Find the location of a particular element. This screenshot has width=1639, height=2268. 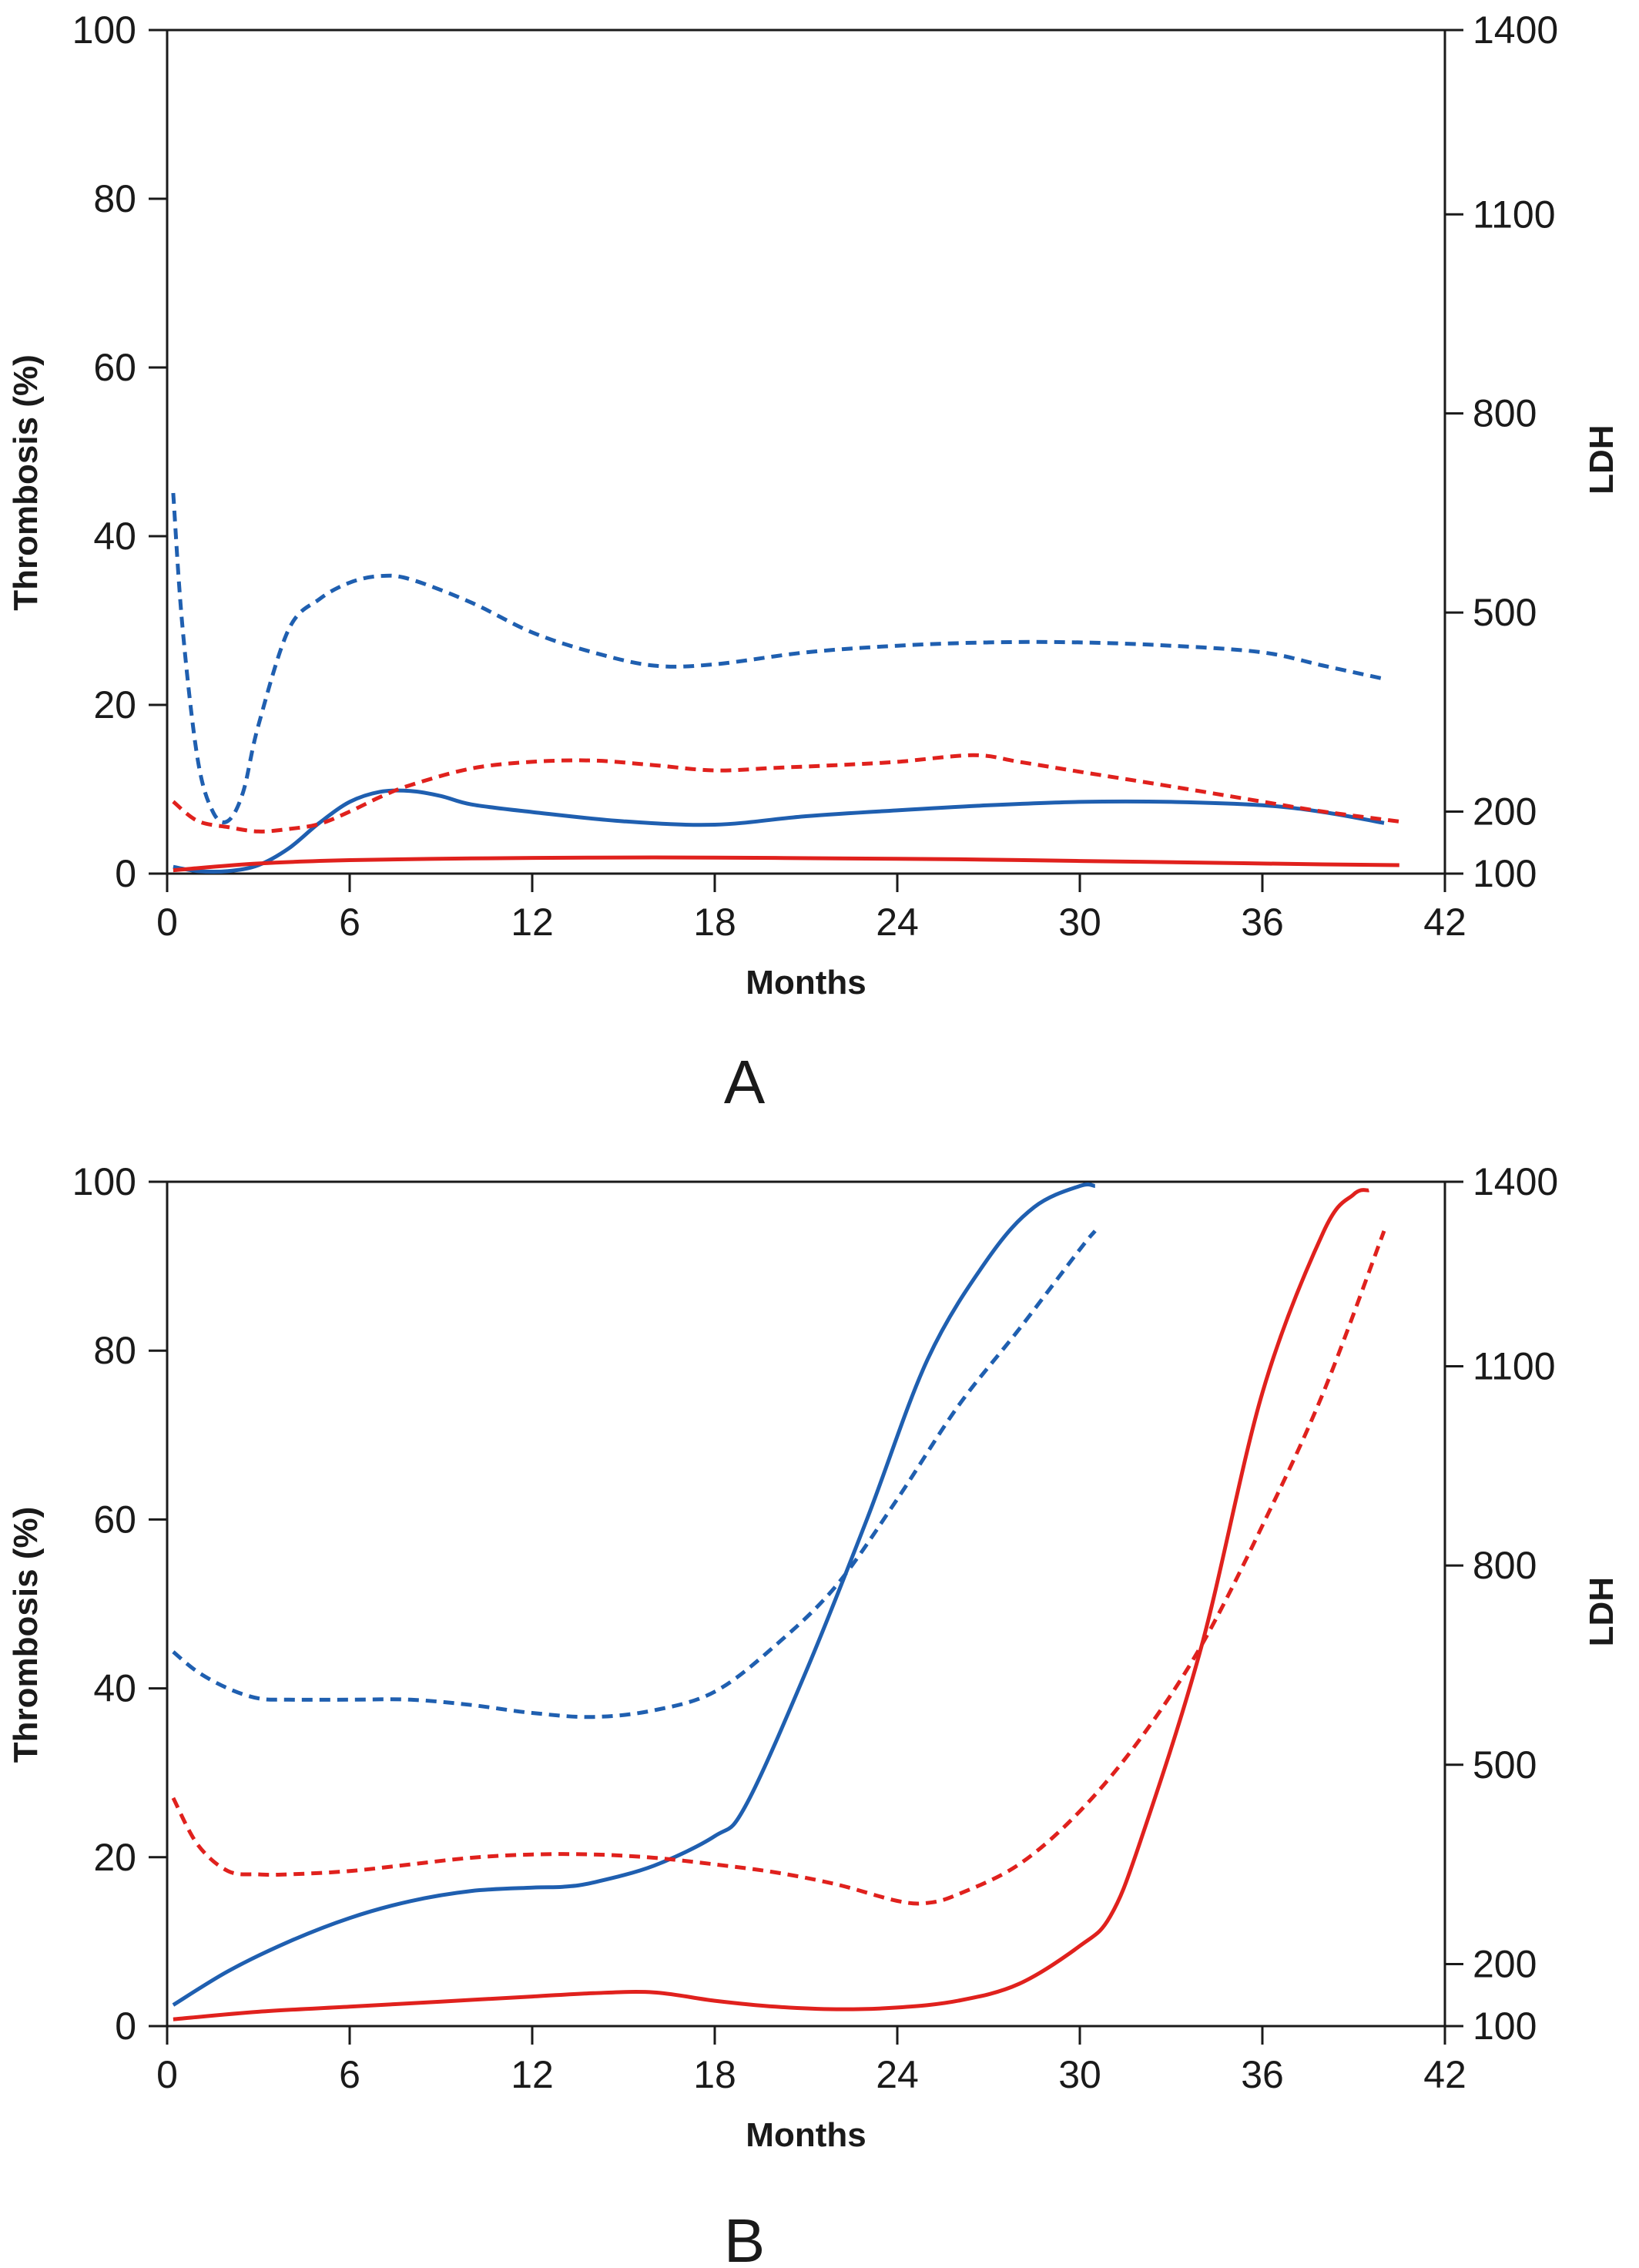

series-line-blue-solid is located at coordinates (779, 831).